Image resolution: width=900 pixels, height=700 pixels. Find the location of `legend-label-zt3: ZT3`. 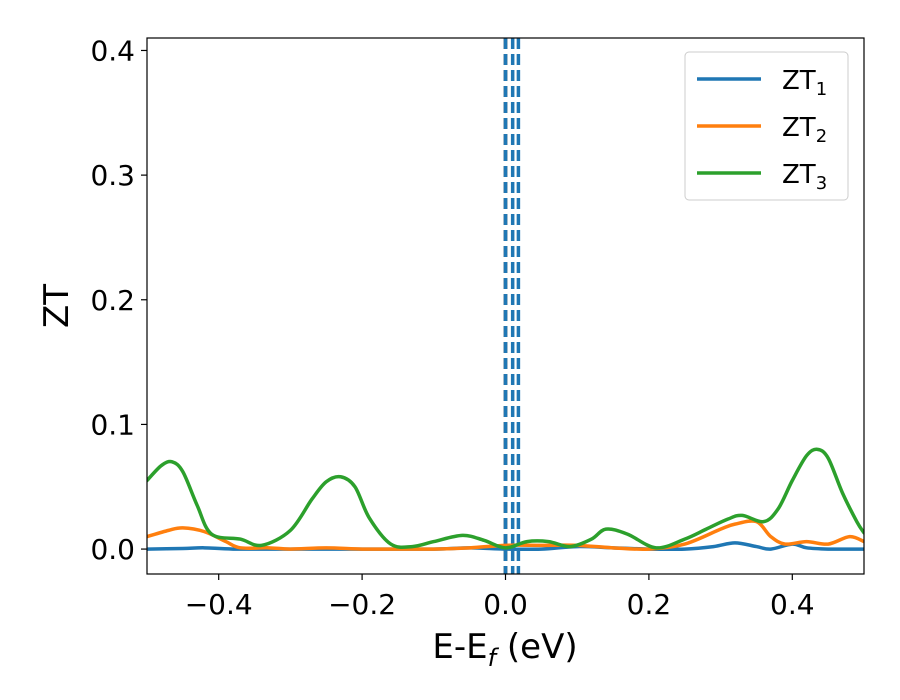

legend-label-zt3: ZT3 is located at coordinates (804, 177).